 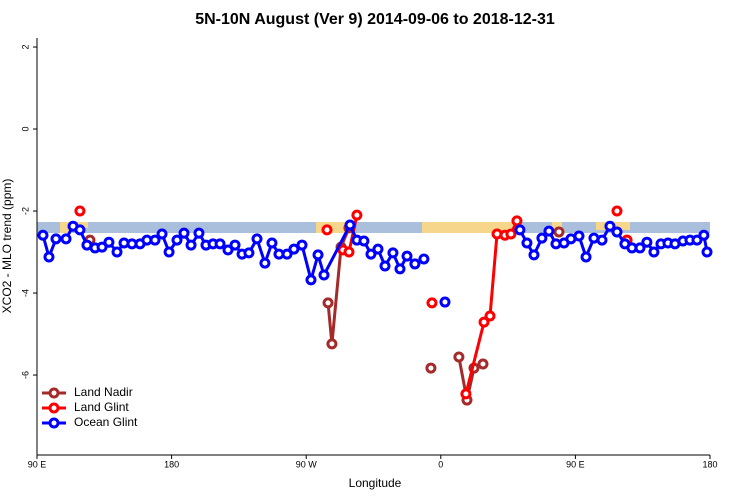 I want to click on legend-label: Ocean Glint, so click(x=106, y=422).